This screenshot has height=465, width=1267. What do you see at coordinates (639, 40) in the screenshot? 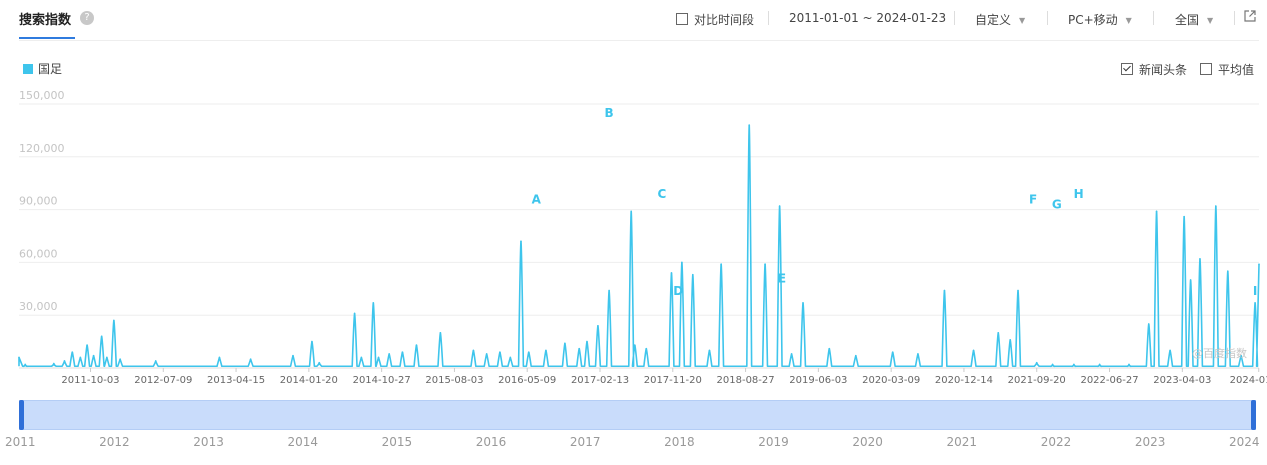
I see `header-divider` at bounding box center [639, 40].